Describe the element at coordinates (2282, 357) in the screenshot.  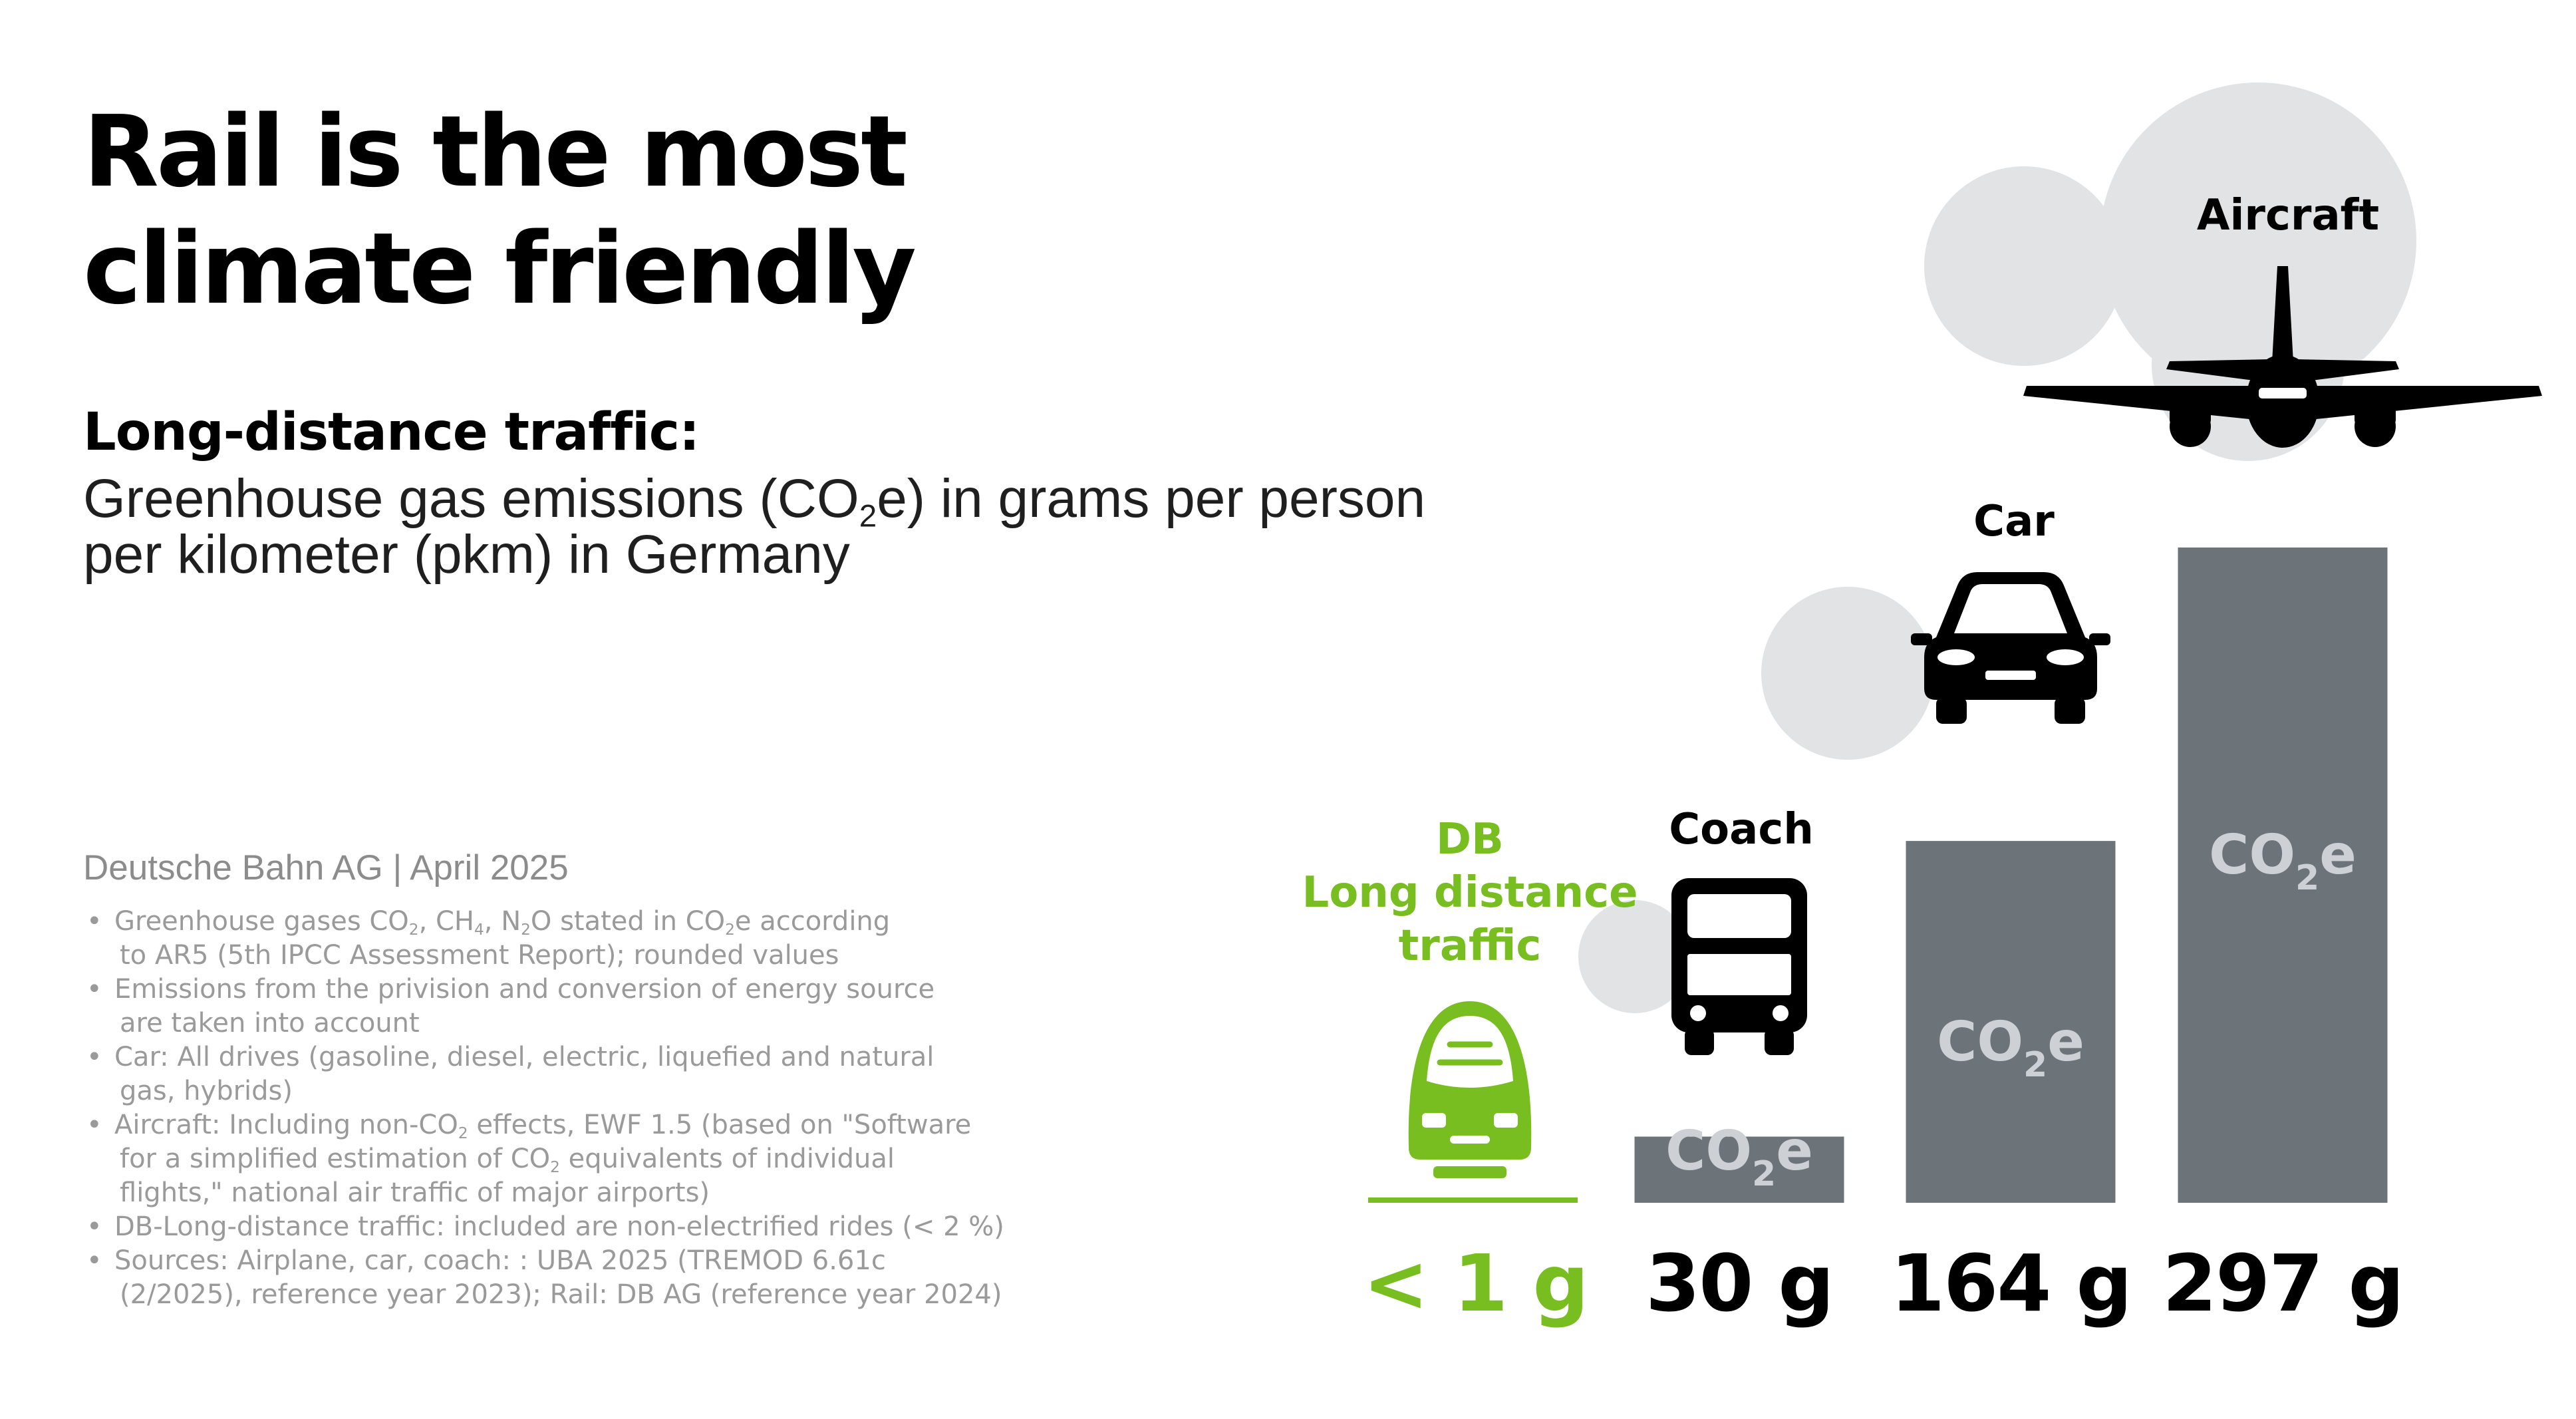
I see `airplane-icon` at that location.